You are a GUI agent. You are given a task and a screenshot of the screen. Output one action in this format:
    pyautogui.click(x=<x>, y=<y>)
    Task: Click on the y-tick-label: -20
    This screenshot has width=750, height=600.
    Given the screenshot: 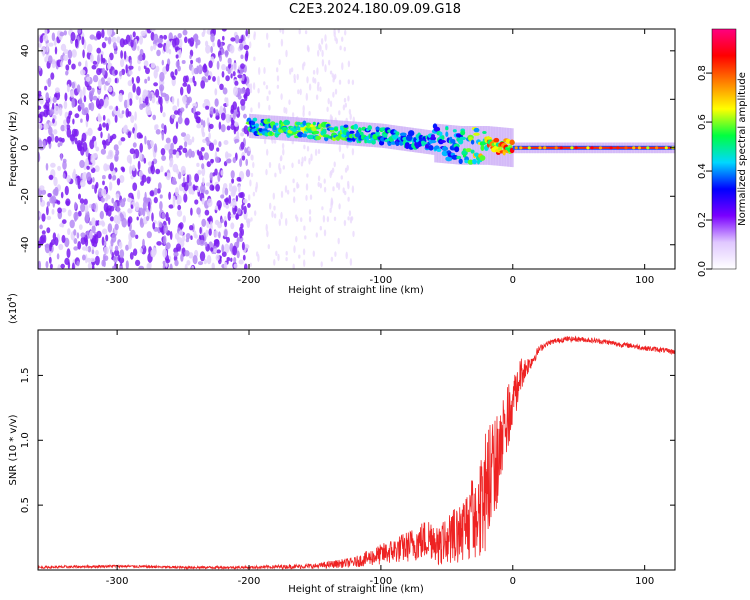 What is the action you would take?
    pyautogui.click(x=25, y=196)
    